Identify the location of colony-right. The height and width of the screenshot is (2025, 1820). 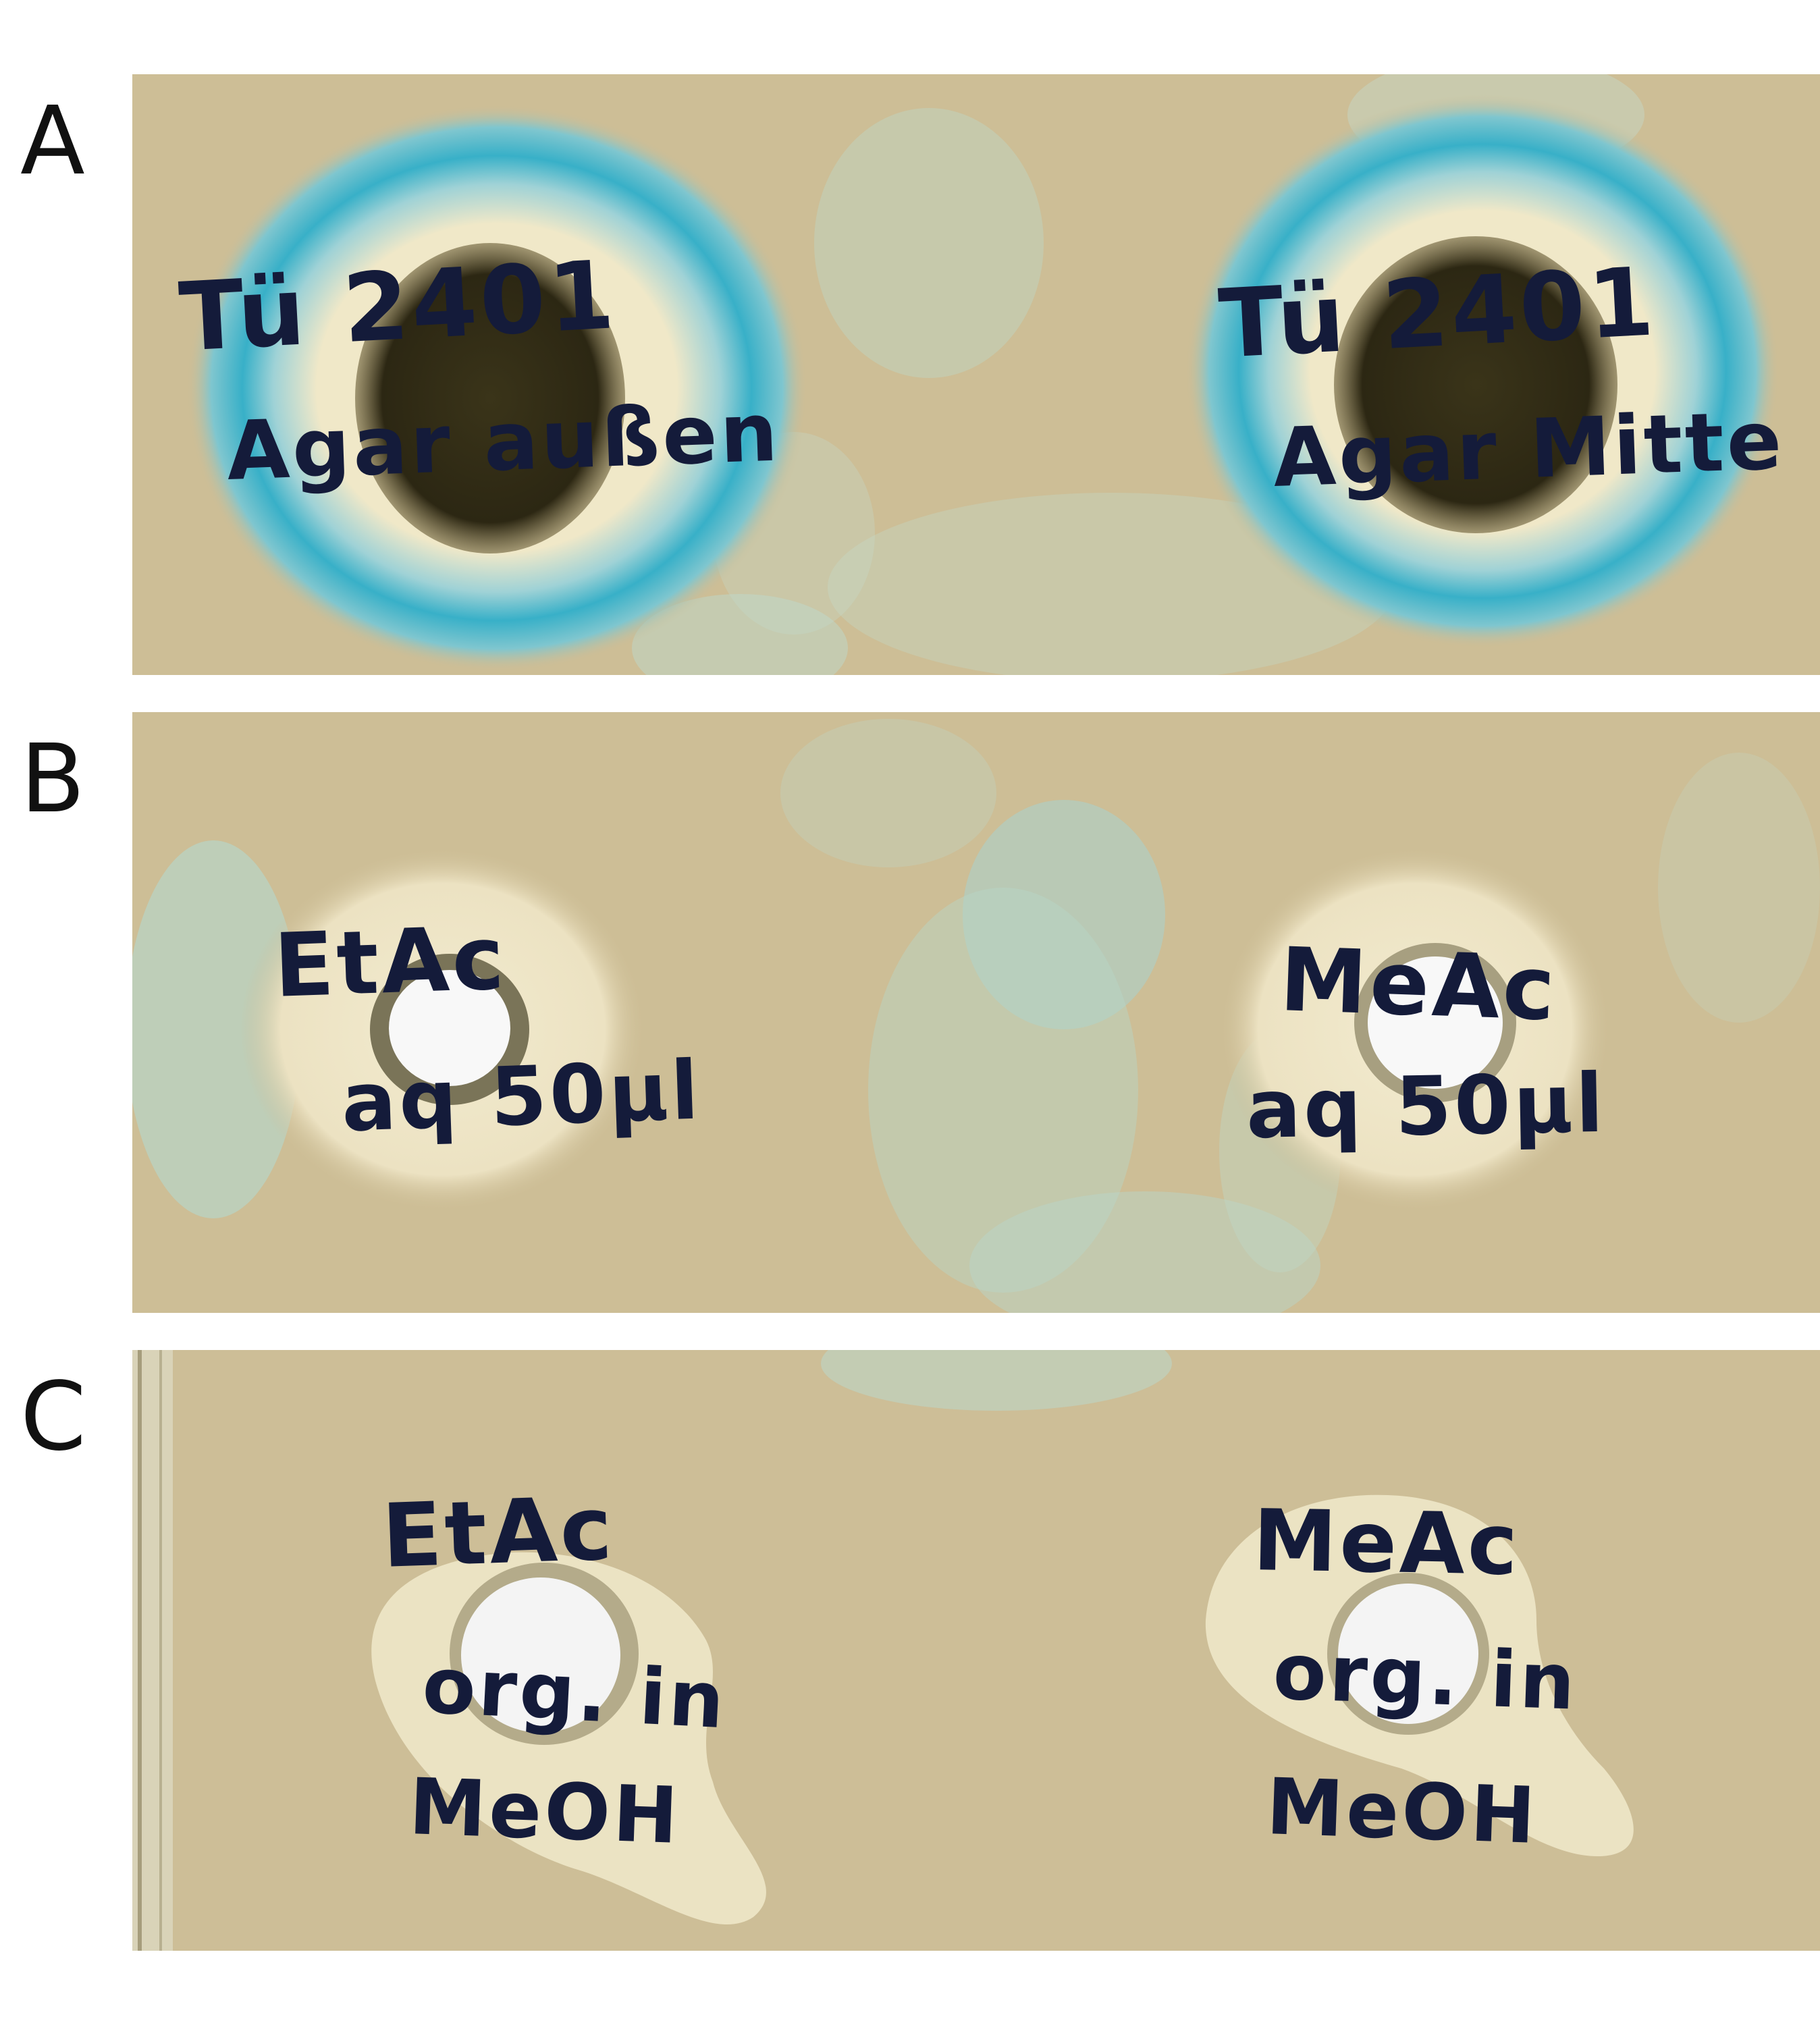
(1476, 384).